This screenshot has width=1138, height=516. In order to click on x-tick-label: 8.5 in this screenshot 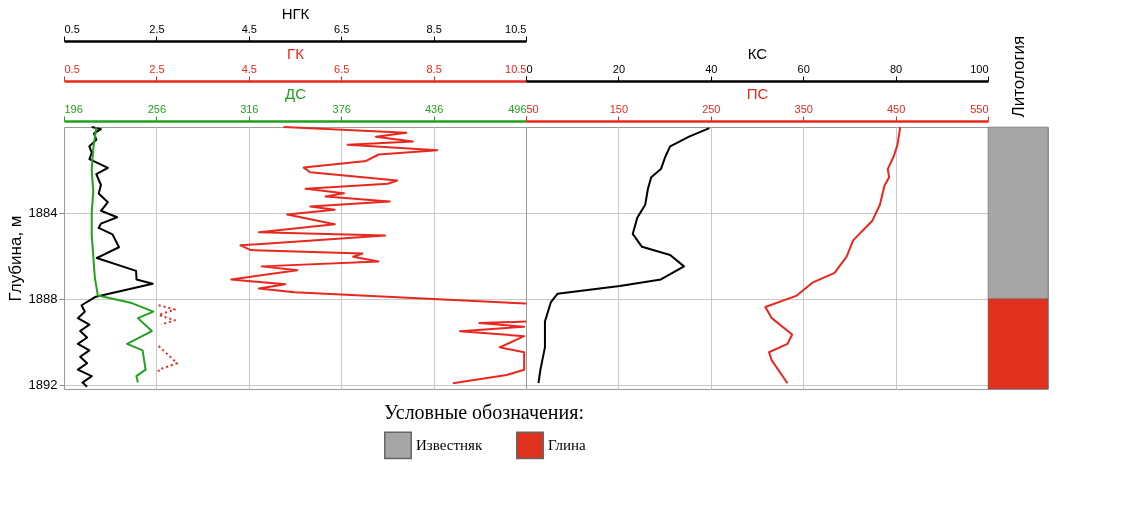, I will do `click(434, 68)`.